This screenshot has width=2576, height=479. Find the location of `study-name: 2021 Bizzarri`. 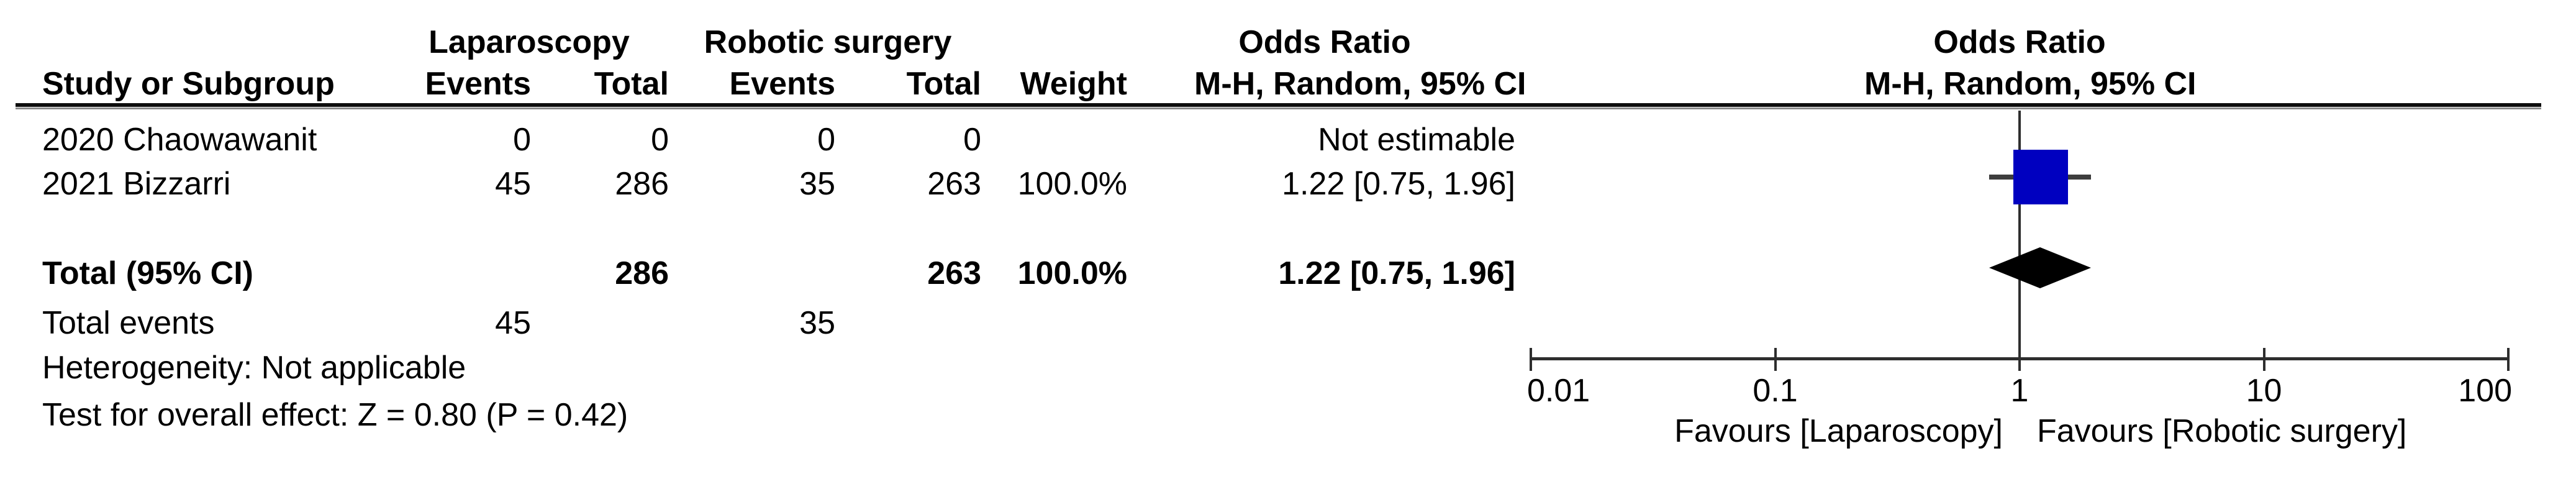

study-name: 2021 Bizzarri is located at coordinates (136, 184).